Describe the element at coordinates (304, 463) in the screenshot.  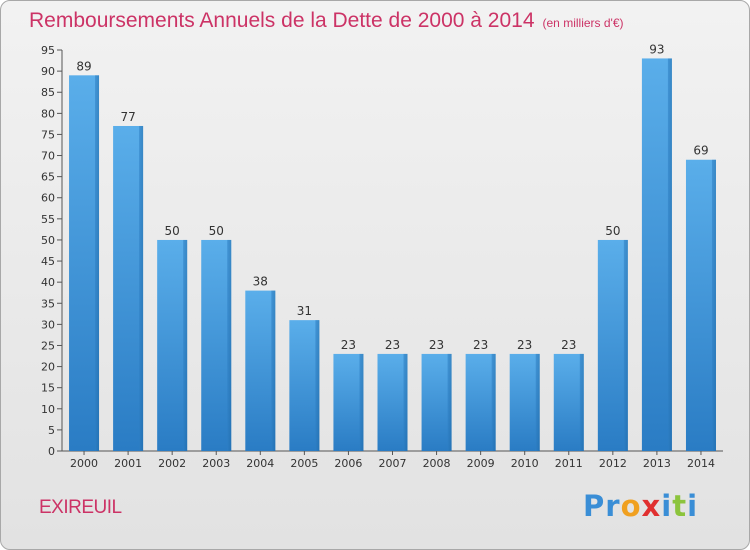
I see `x-tick-label: 2005` at that location.